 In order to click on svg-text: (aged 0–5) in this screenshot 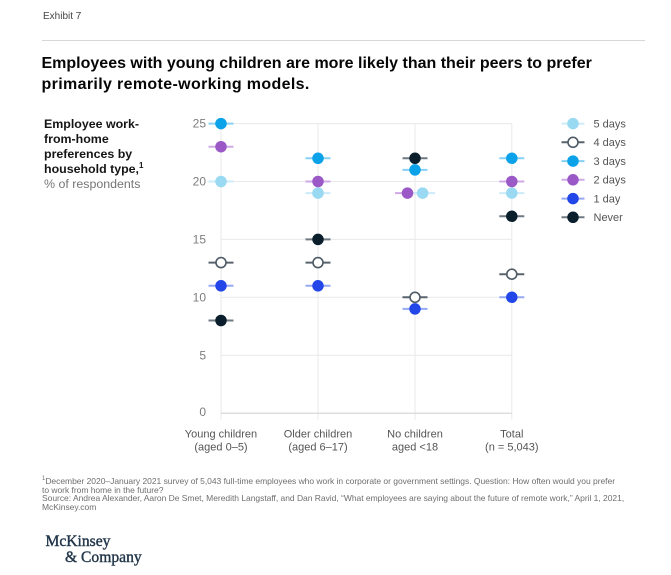, I will do `click(220, 448)`.